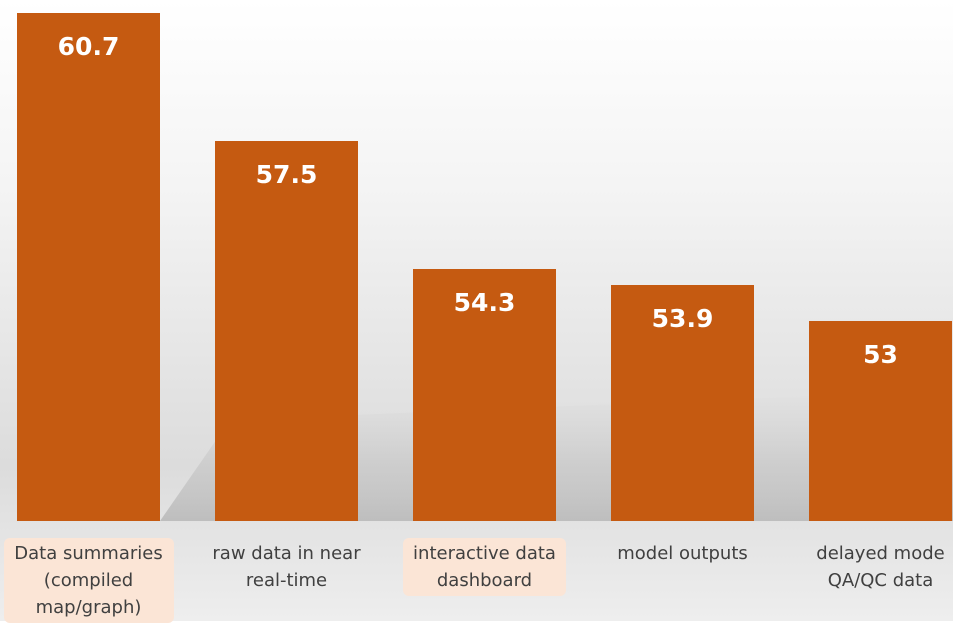  Describe the element at coordinates (287, 567) in the screenshot. I see `category-label: raw data in near real-time` at that location.